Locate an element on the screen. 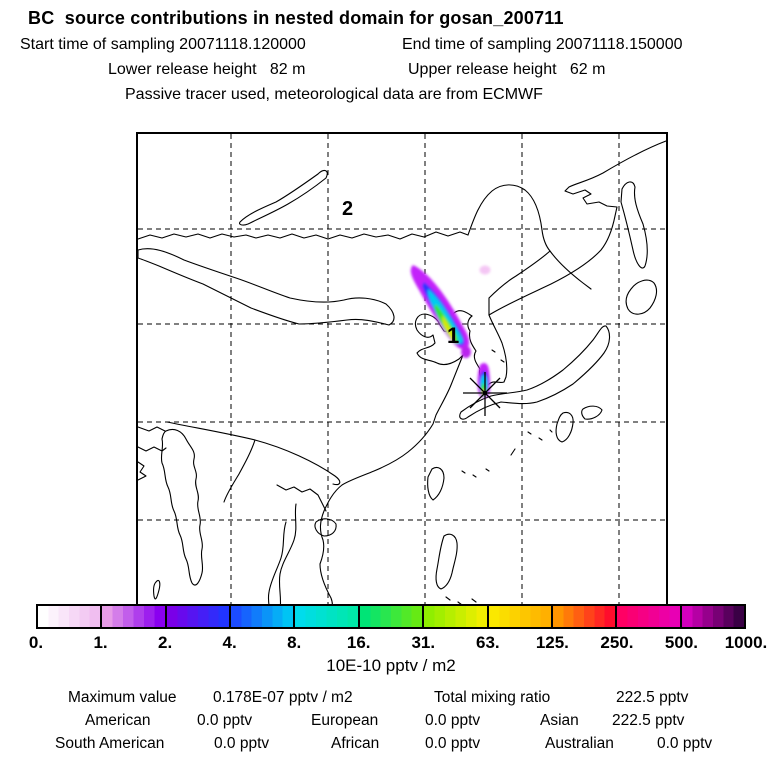 The height and width of the screenshot is (768, 768). colorbar-tick-7: 63. is located at coordinates (487, 642).